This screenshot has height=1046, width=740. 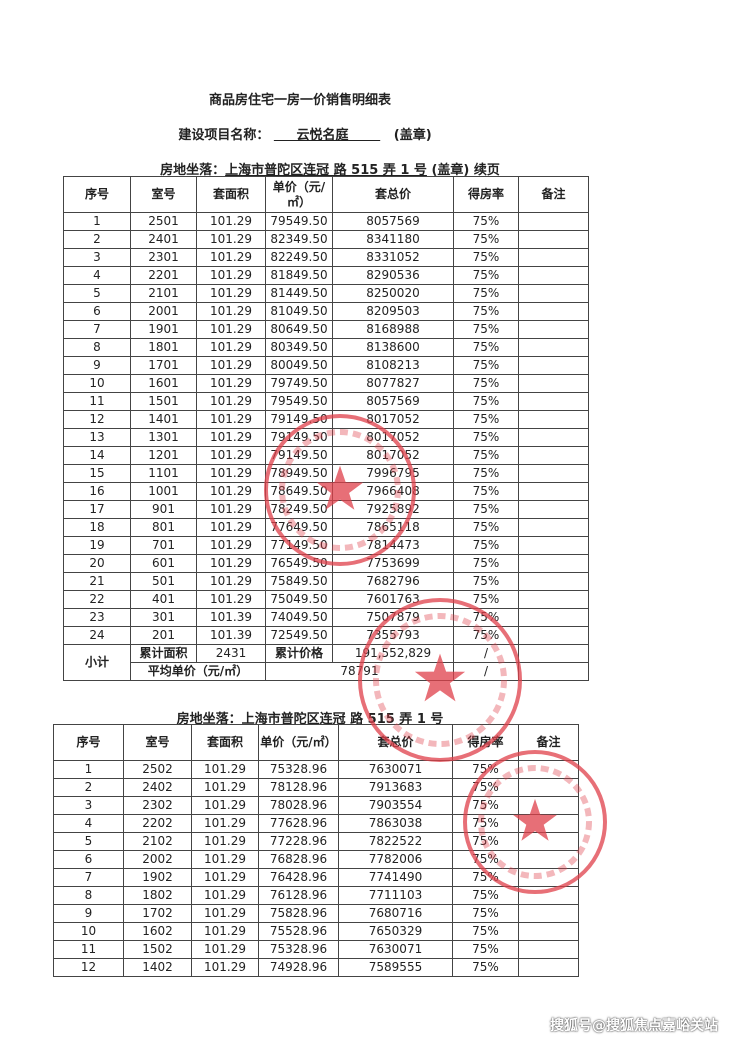 I want to click on table-cell: 2501, so click(x=163, y=221).